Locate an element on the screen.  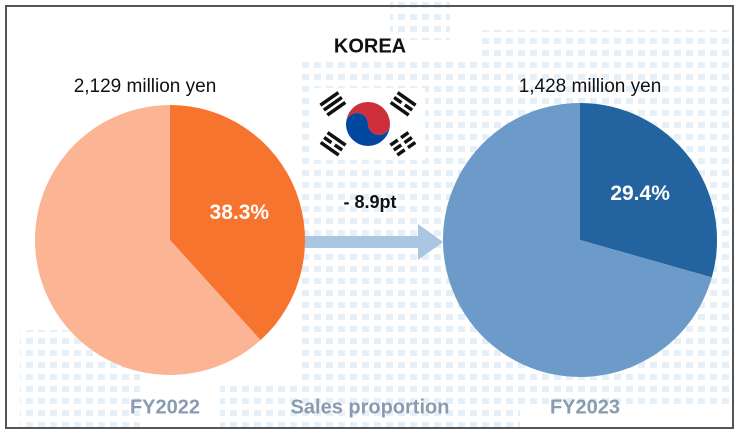
pie-title: FY2023 is located at coordinates (585, 407).